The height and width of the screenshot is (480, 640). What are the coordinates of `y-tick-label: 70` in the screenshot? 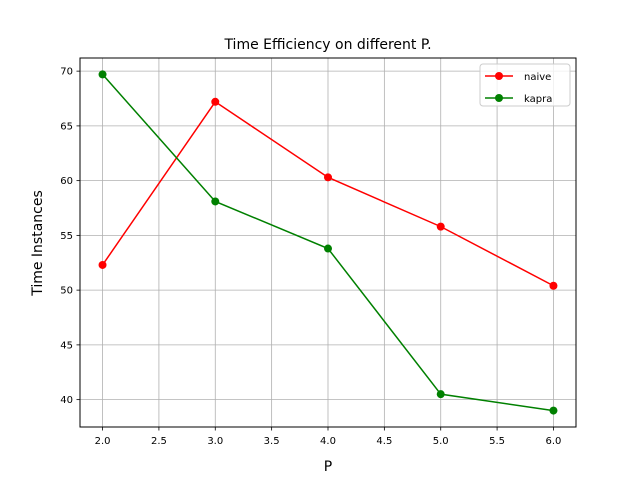 It's located at (66, 72).